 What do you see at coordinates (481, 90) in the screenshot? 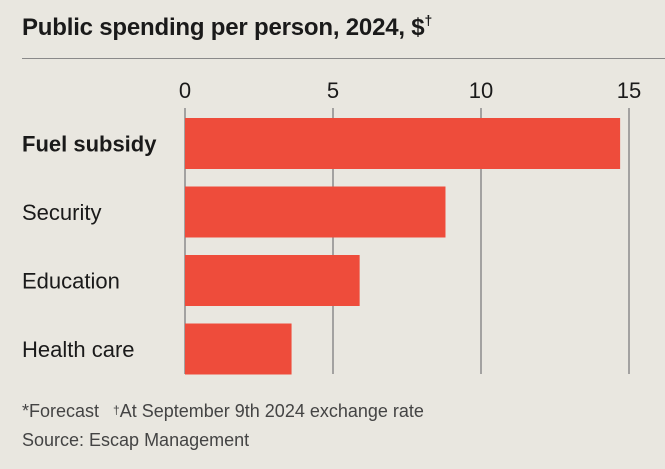
I see `x-tick-label-10: 10` at bounding box center [481, 90].